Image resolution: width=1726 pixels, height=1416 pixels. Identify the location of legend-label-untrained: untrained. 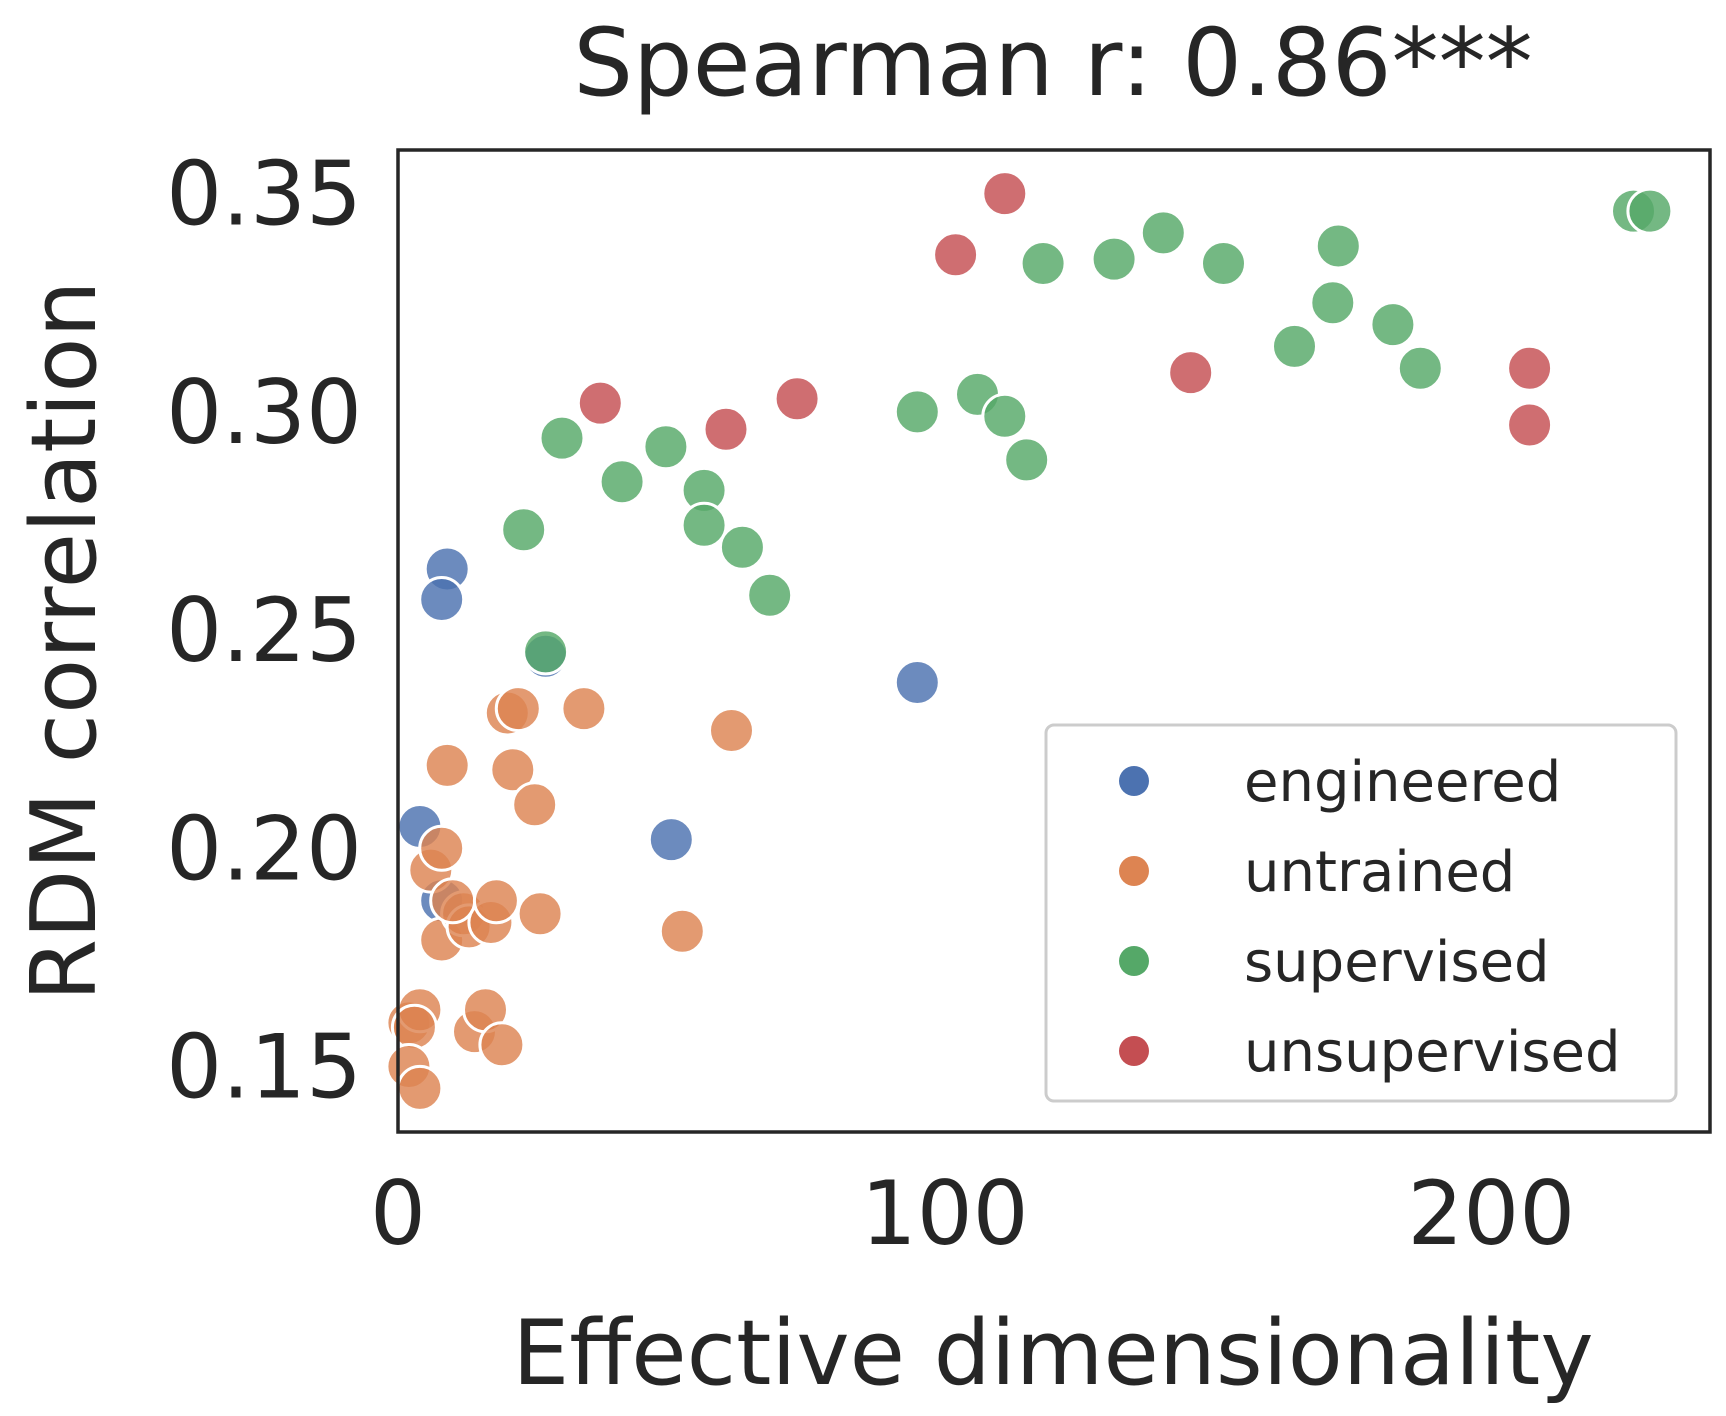
(1379, 872).